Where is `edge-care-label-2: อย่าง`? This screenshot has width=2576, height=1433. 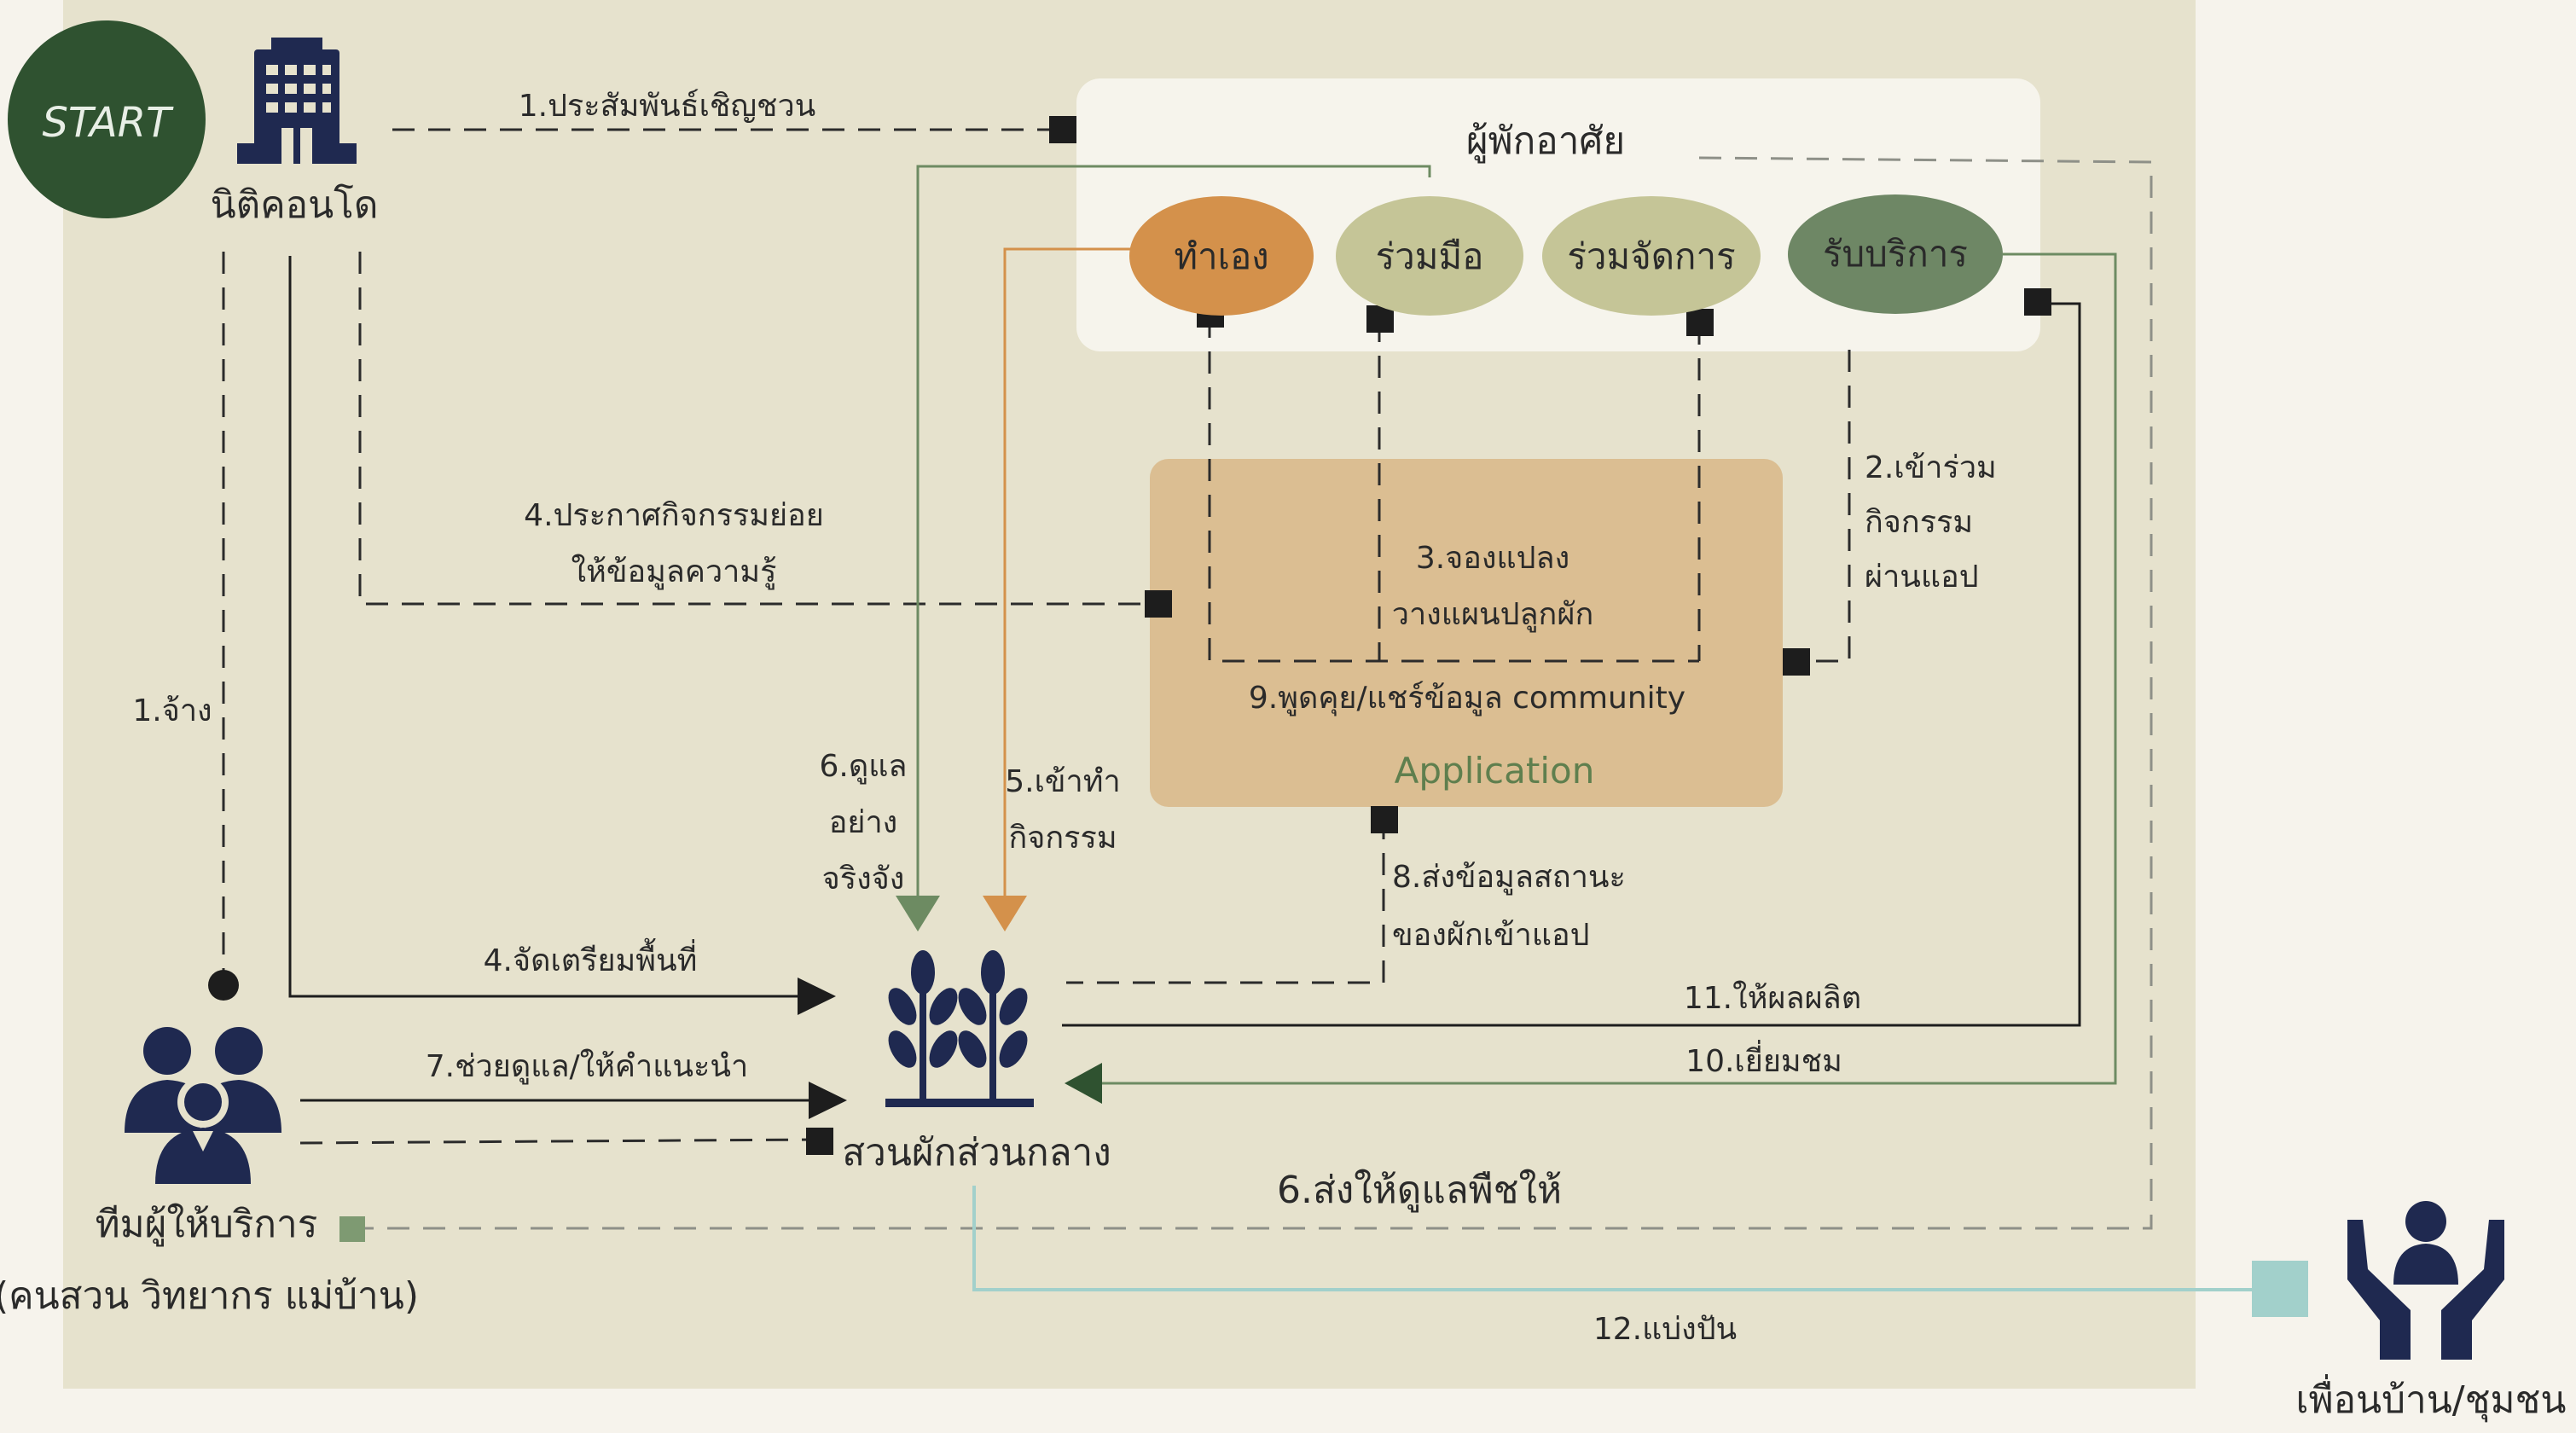 edge-care-label-2: อย่าง is located at coordinates (863, 822).